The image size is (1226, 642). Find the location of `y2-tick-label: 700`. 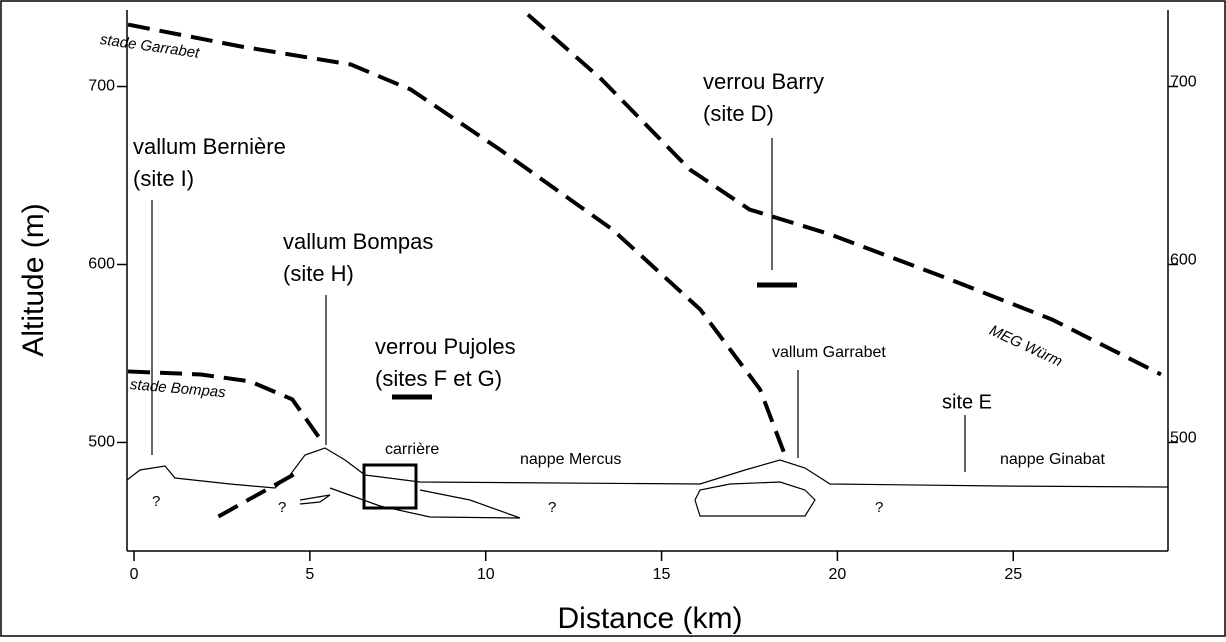

y2-tick-label: 700 is located at coordinates (1183, 82).